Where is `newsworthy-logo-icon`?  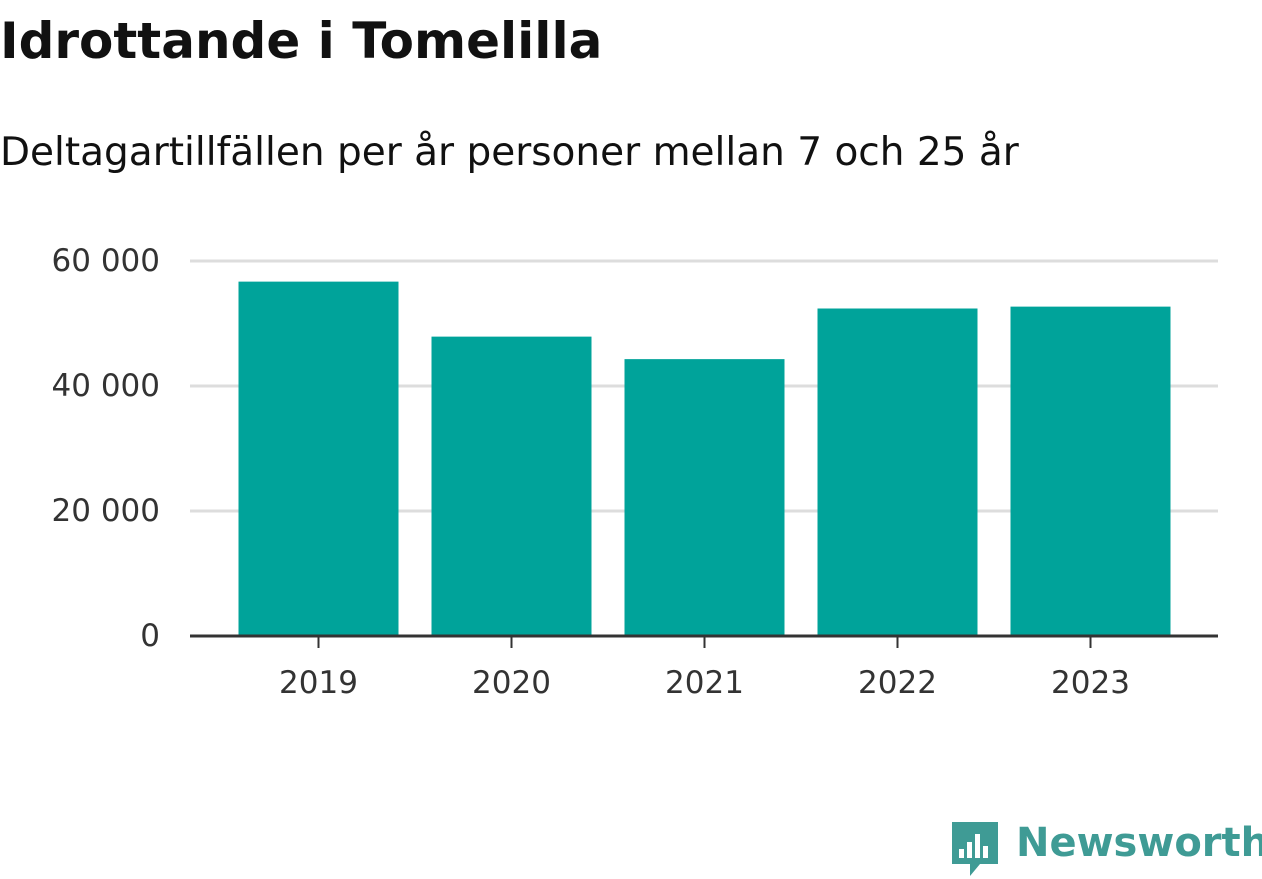
newsworthy-logo-icon is located at coordinates (975, 849).